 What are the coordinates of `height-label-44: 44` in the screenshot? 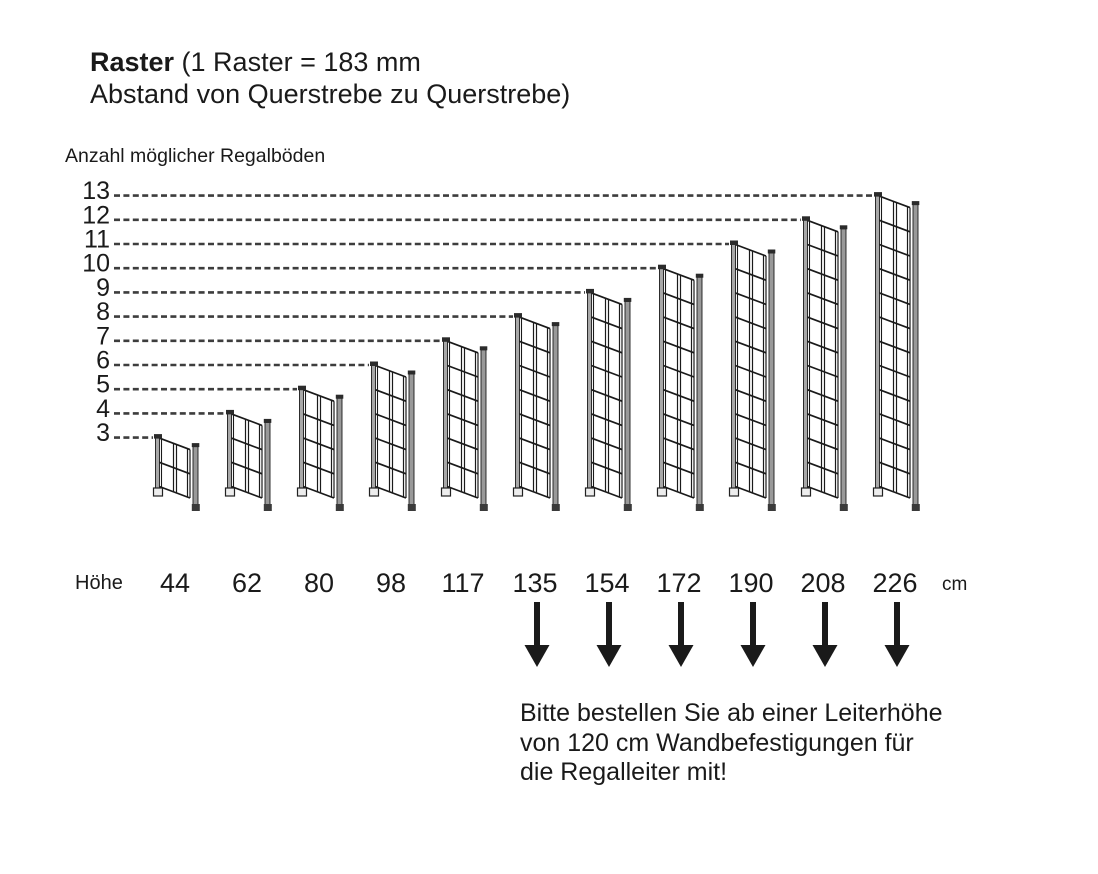 It's located at (175, 583).